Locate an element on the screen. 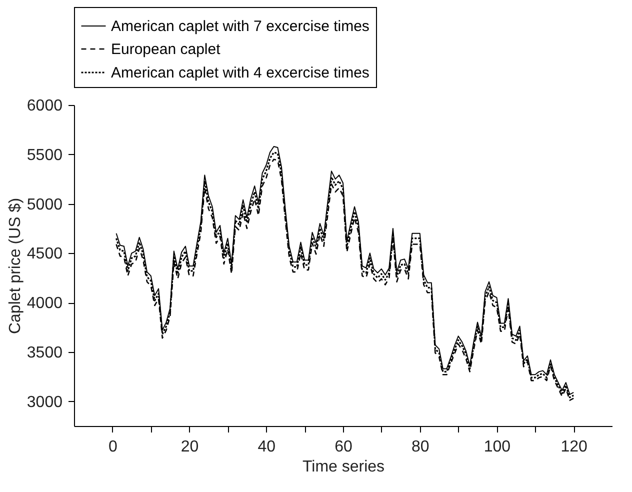  y-tick-label: 3500 is located at coordinates (44, 353).